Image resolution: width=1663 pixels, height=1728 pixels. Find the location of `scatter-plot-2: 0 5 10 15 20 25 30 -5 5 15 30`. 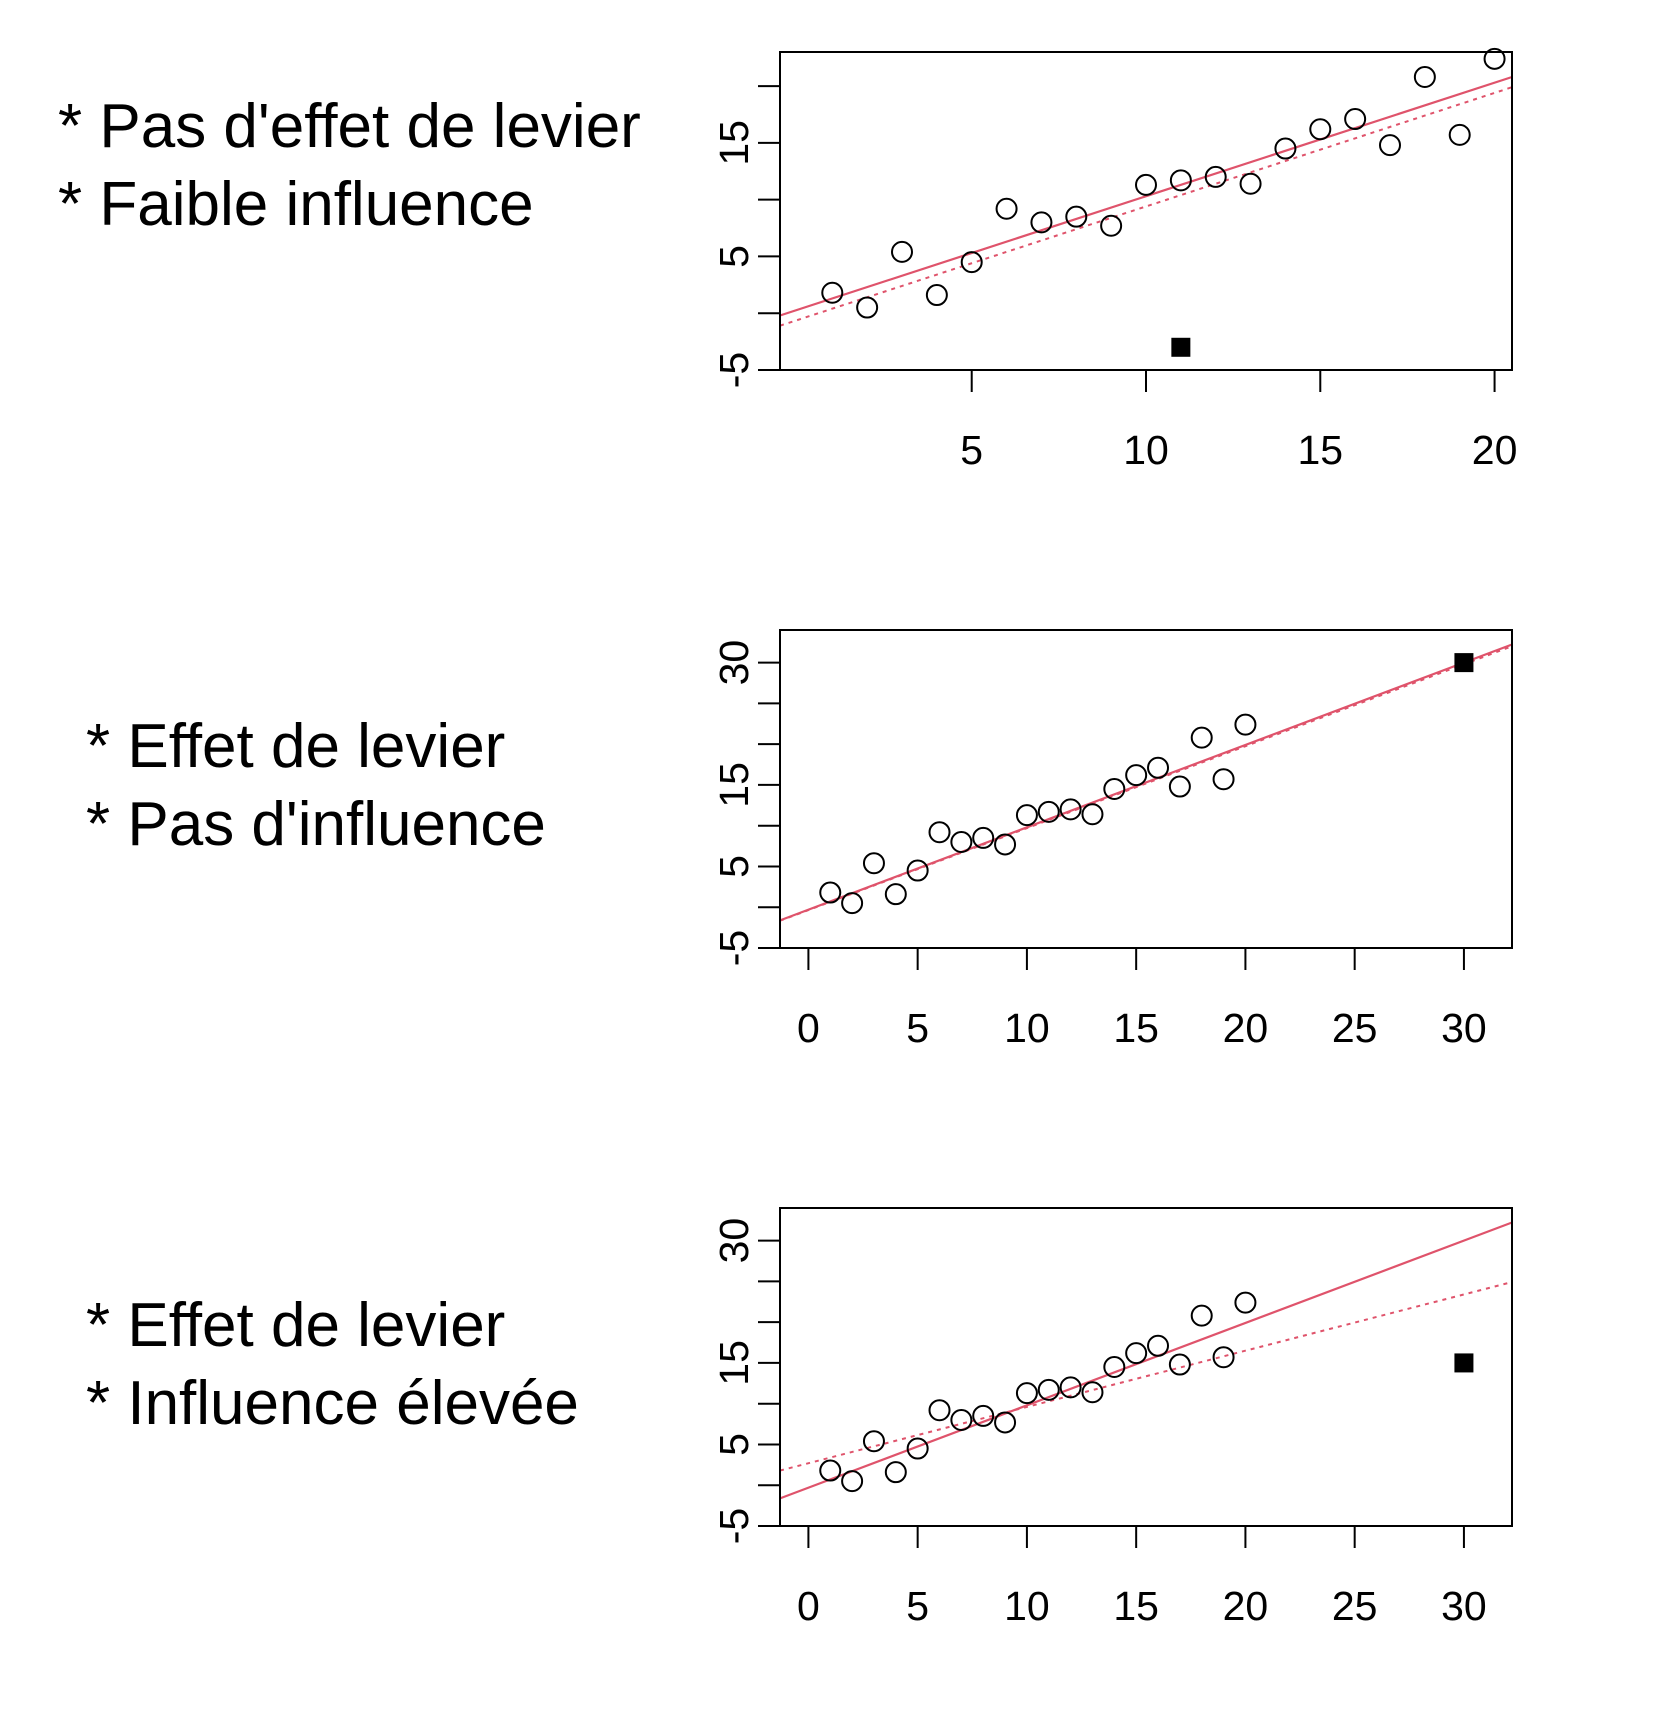

scatter-plot-2: 0 5 10 15 20 25 30 -5 5 15 30 is located at coordinates (1112, 840).